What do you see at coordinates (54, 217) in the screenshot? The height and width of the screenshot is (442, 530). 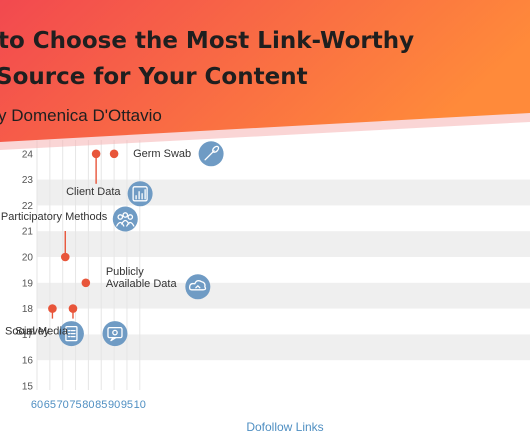 I see `point-label: Participatory Methods` at bounding box center [54, 217].